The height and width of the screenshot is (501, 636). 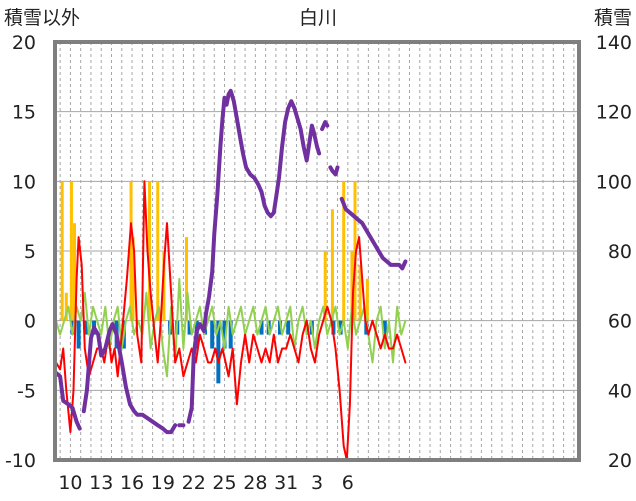 I want to click on wind-line, so click(x=231, y=327).